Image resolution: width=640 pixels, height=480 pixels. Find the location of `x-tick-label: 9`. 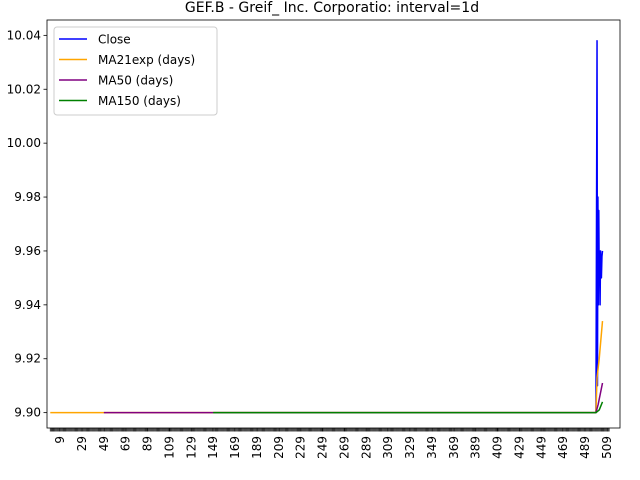

x-tick-label: 9 is located at coordinates (60, 440).